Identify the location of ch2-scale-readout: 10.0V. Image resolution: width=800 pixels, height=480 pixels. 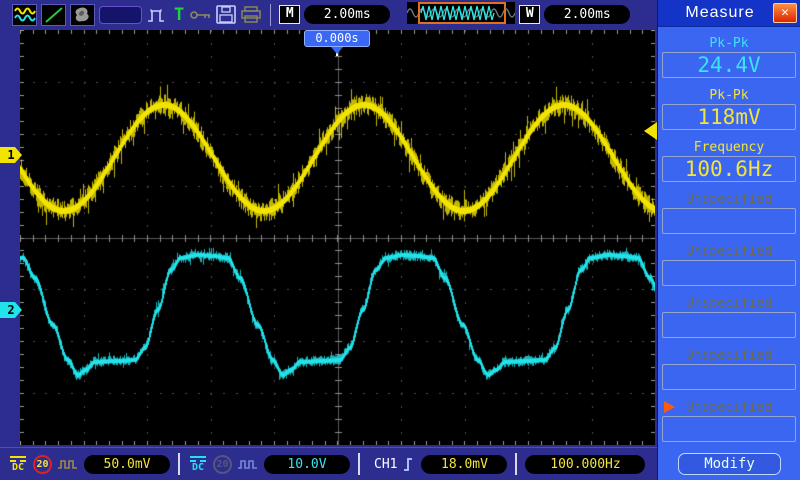
(307, 464).